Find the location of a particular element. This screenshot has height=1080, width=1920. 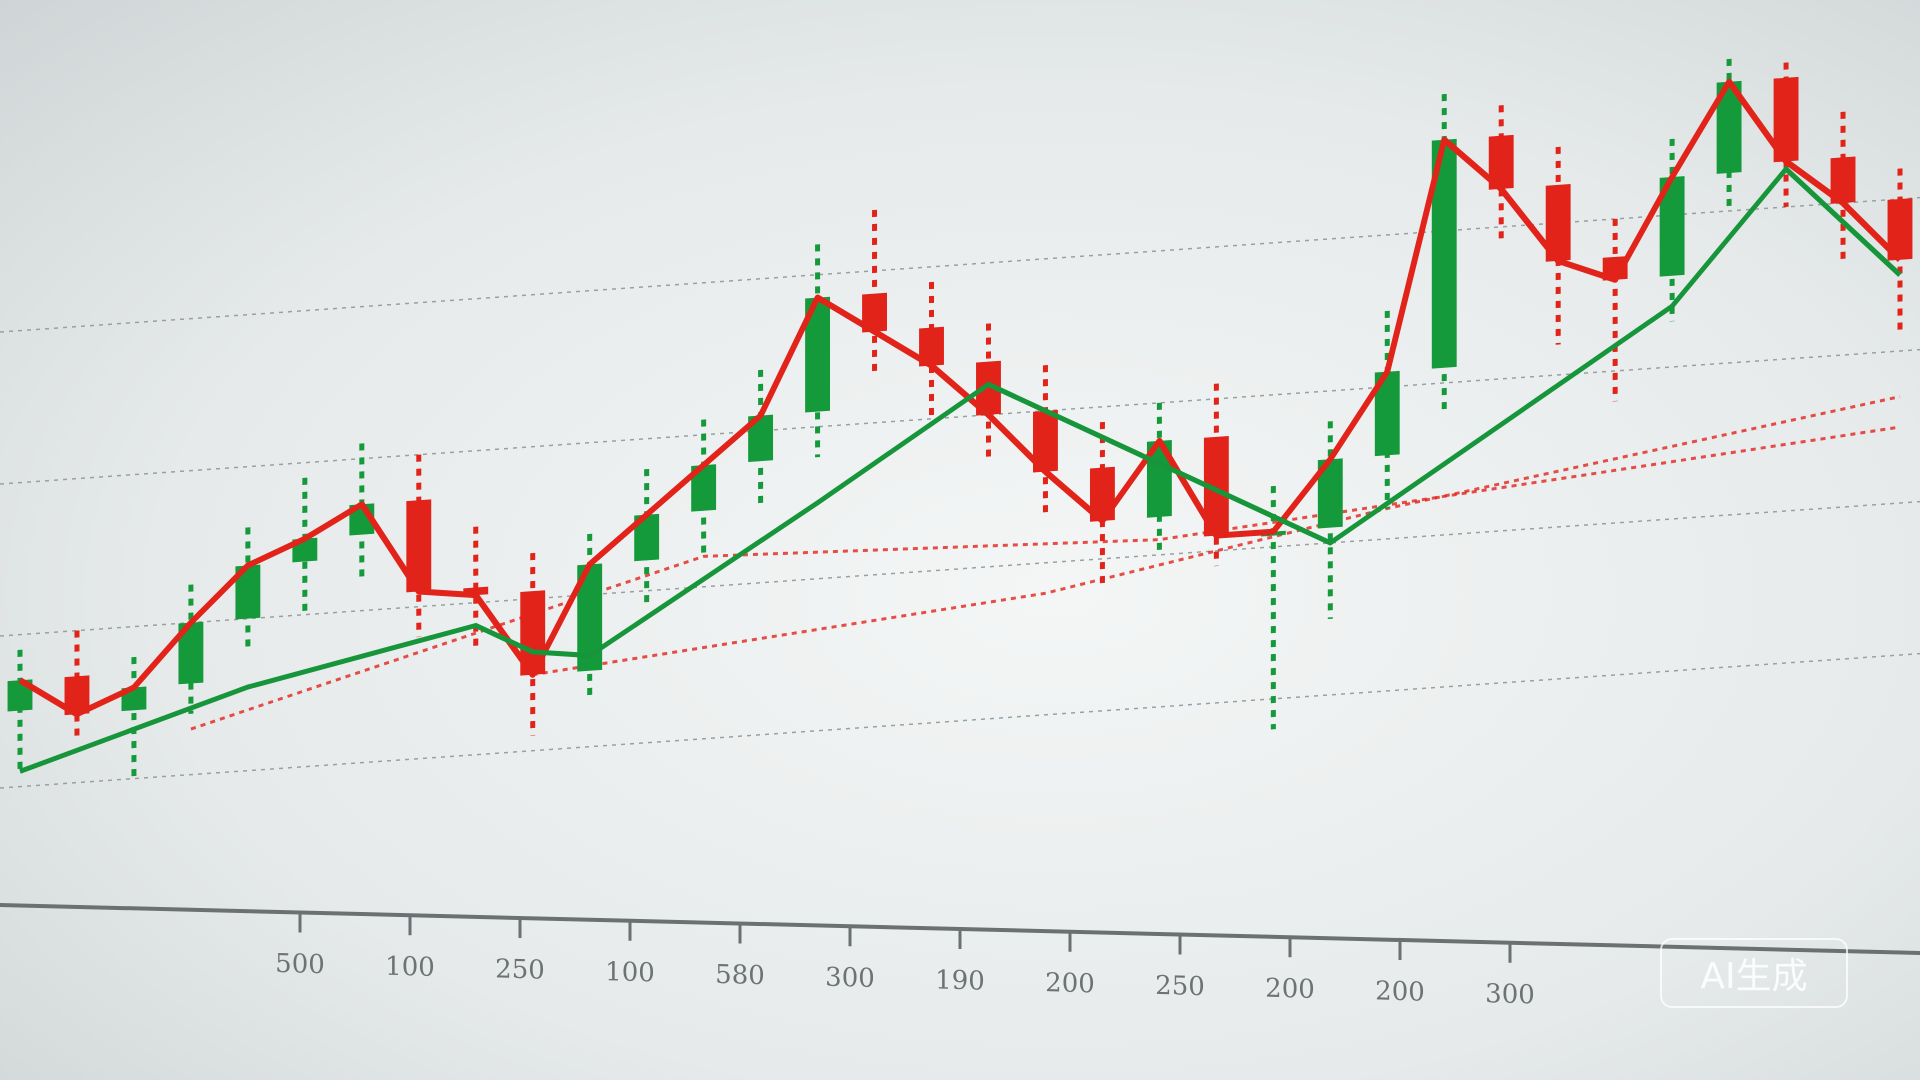

x-tick-label: 190 is located at coordinates (960, 980).